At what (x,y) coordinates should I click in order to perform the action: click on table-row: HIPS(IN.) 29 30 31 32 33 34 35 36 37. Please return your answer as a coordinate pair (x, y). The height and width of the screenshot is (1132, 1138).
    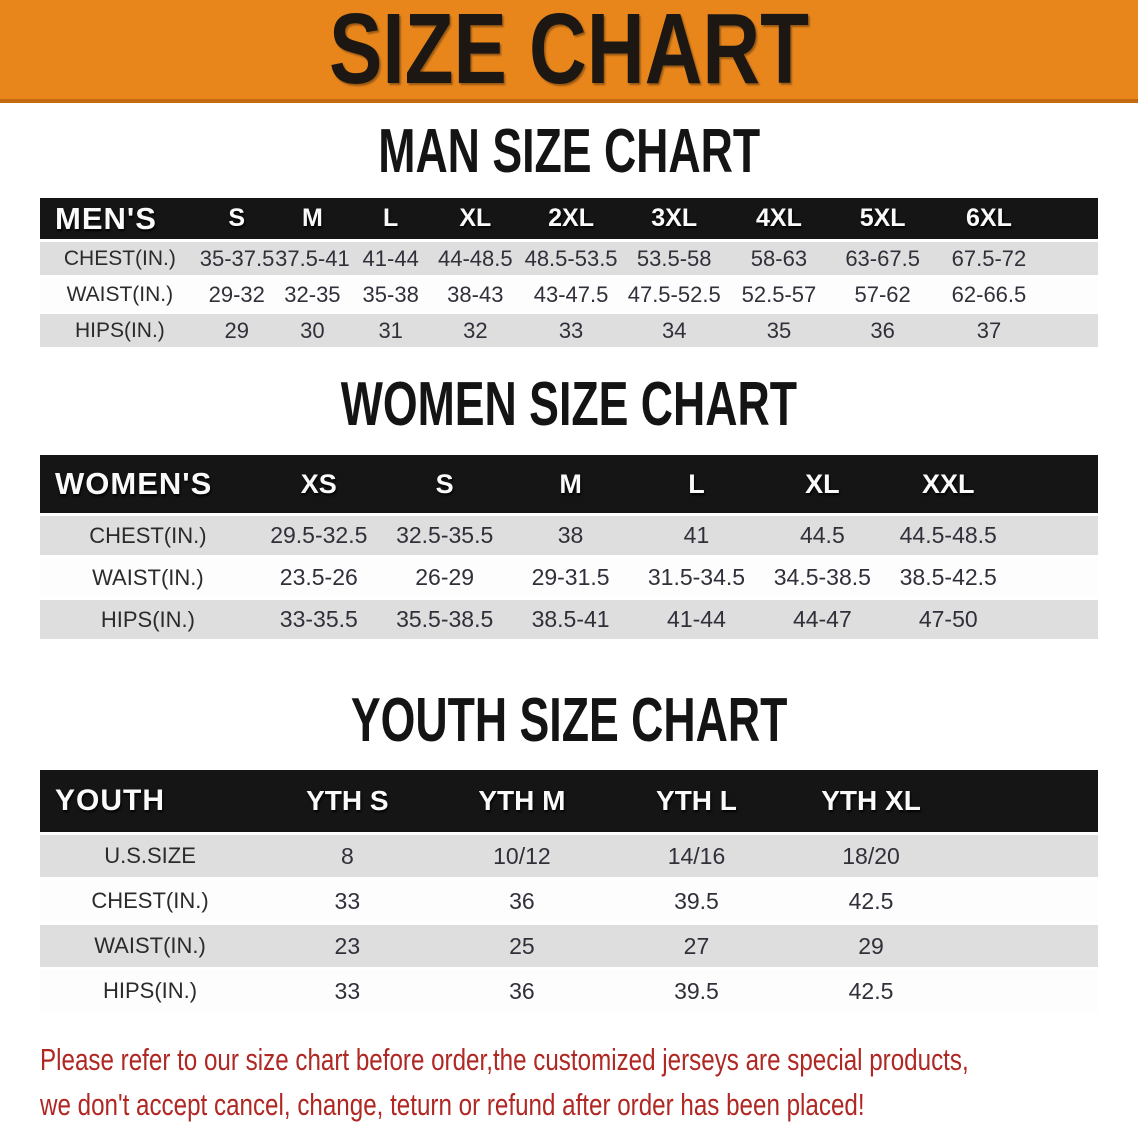
    Looking at the image, I should click on (569, 330).